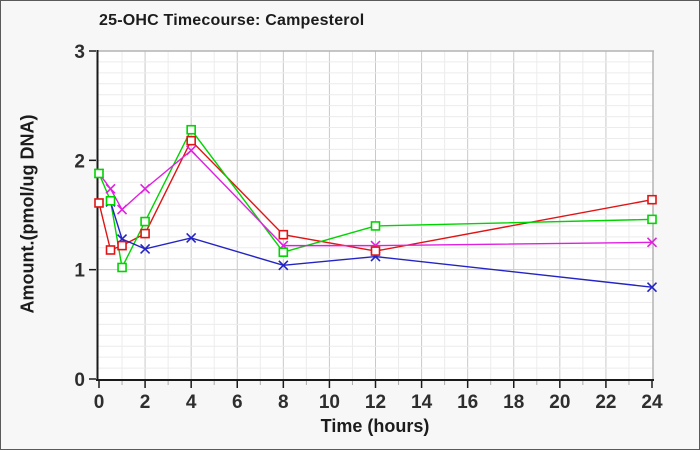  I want to click on y-tick-label: 3, so click(79, 52).